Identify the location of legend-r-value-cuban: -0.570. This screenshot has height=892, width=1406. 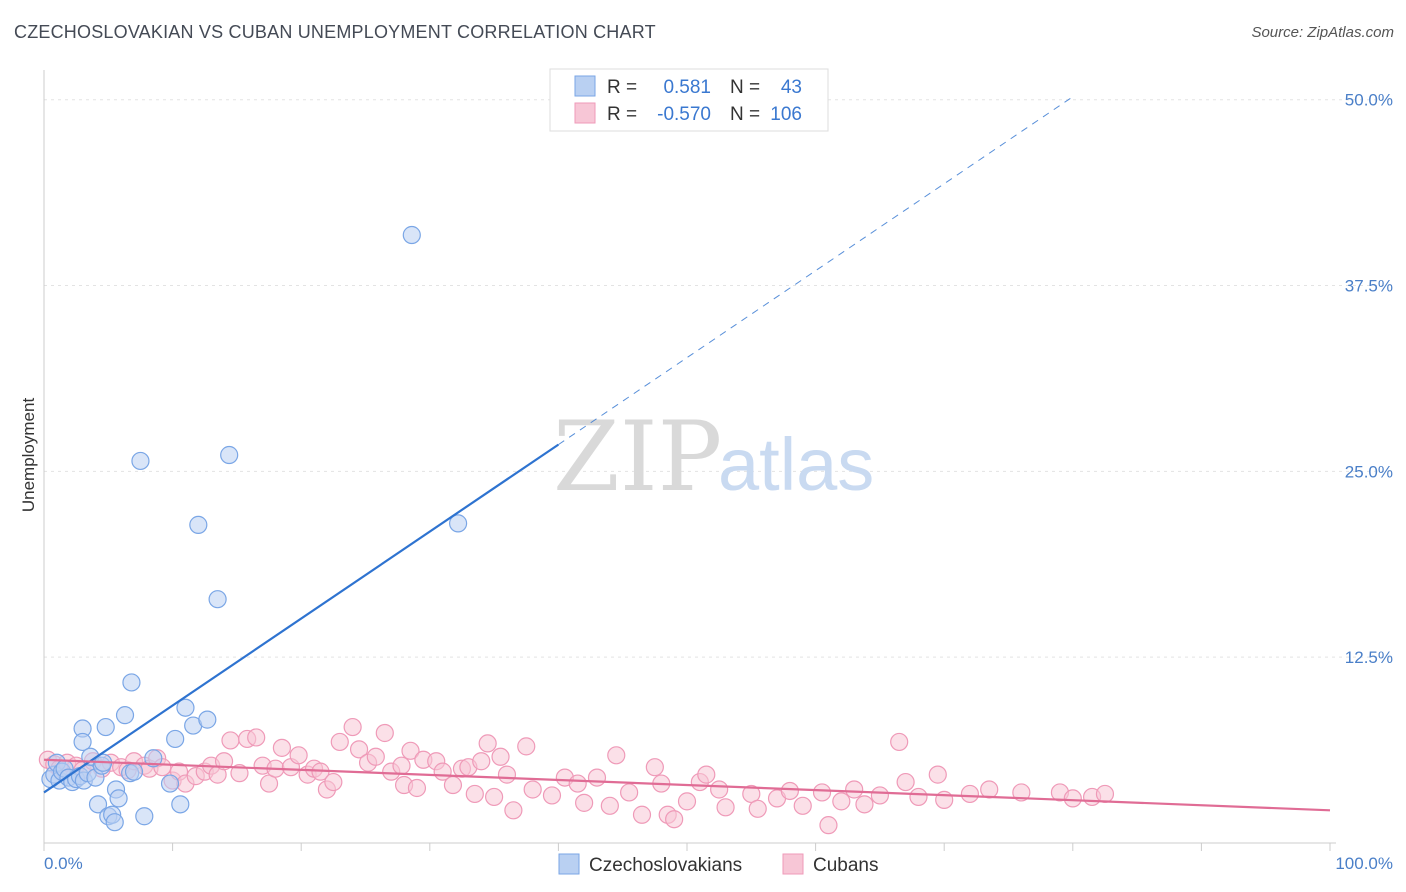
(684, 114).